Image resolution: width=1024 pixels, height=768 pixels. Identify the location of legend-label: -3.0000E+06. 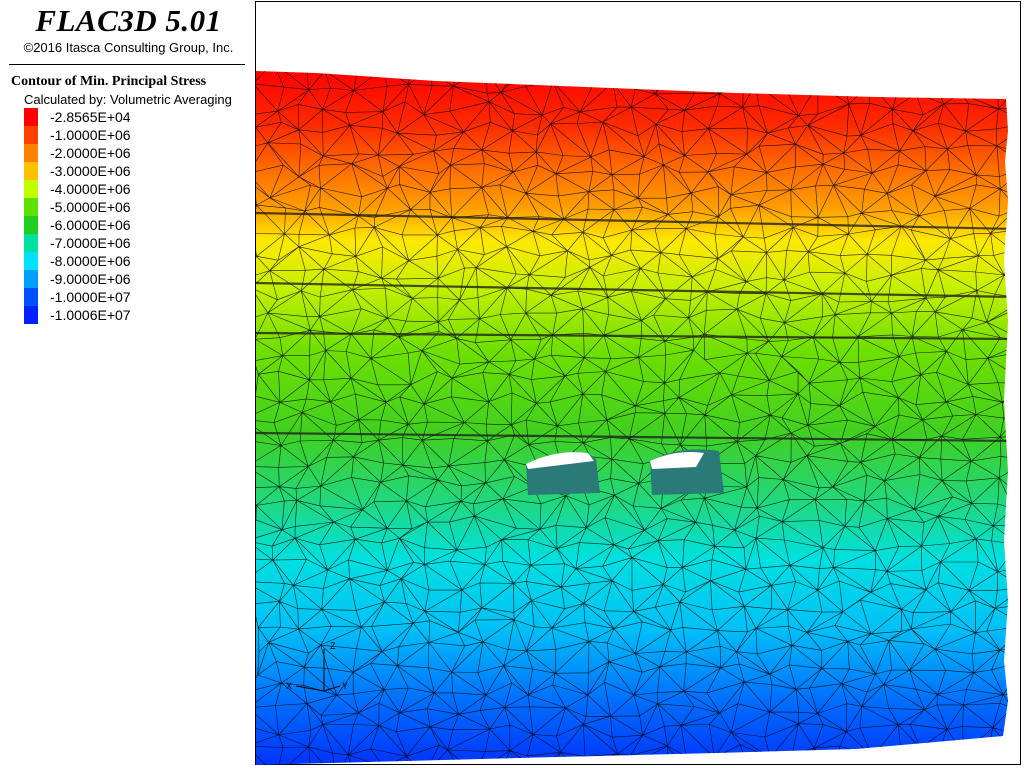
(90, 171).